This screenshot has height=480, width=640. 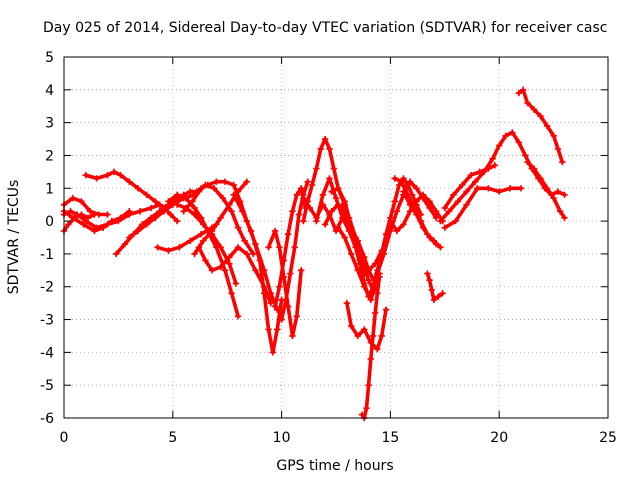 What do you see at coordinates (334, 466) in the screenshot?
I see `x-axis-label: GPS time / hours` at bounding box center [334, 466].